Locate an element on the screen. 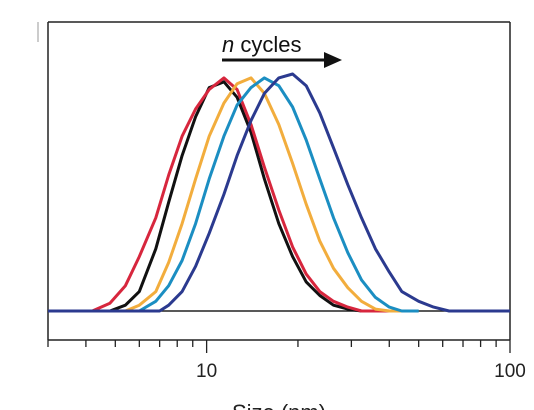 This screenshot has width=534, height=410. annotation-italic: n is located at coordinates (228, 44).